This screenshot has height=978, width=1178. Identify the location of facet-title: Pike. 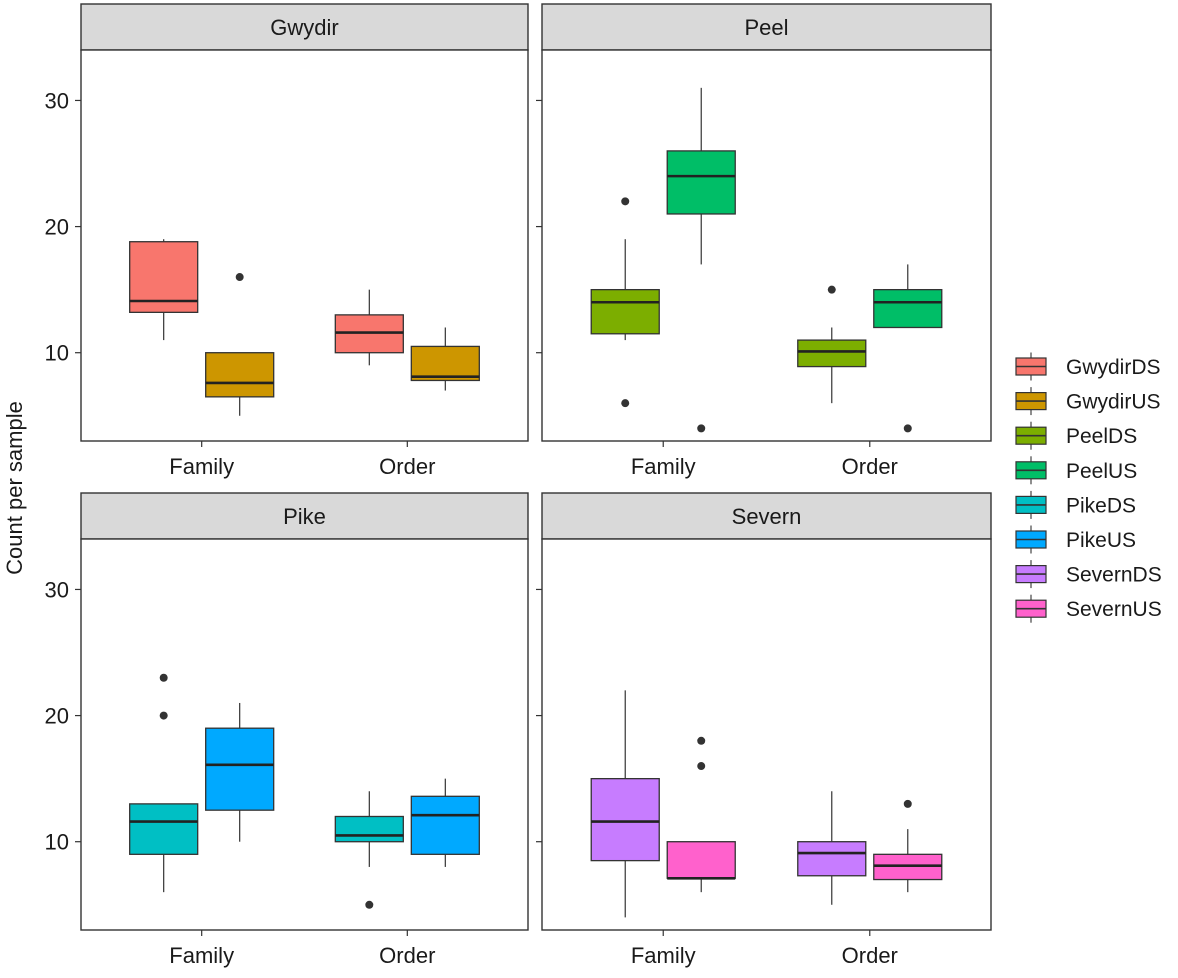
(304, 516).